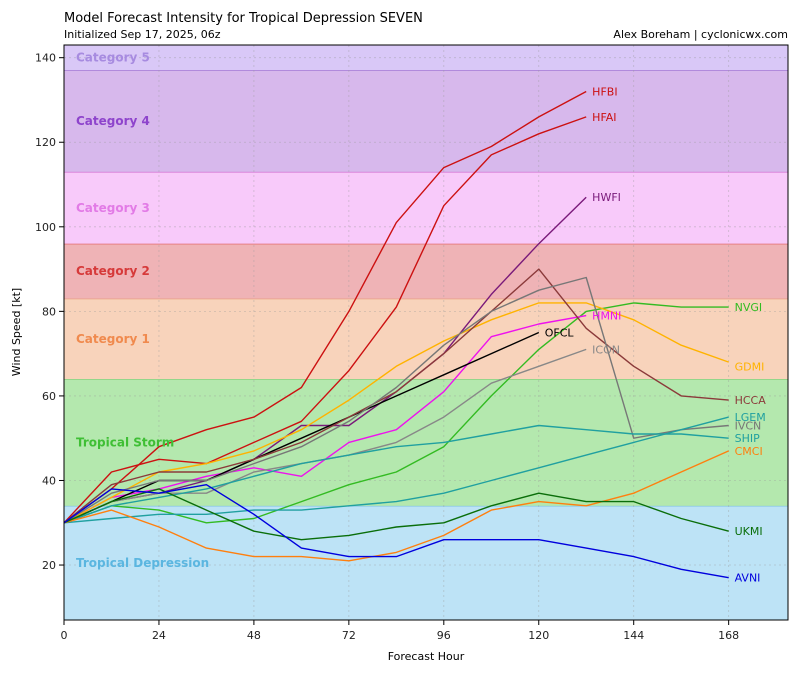  What do you see at coordinates (113, 271) in the screenshot?
I see `band-label-category-2: Category 2` at bounding box center [113, 271].